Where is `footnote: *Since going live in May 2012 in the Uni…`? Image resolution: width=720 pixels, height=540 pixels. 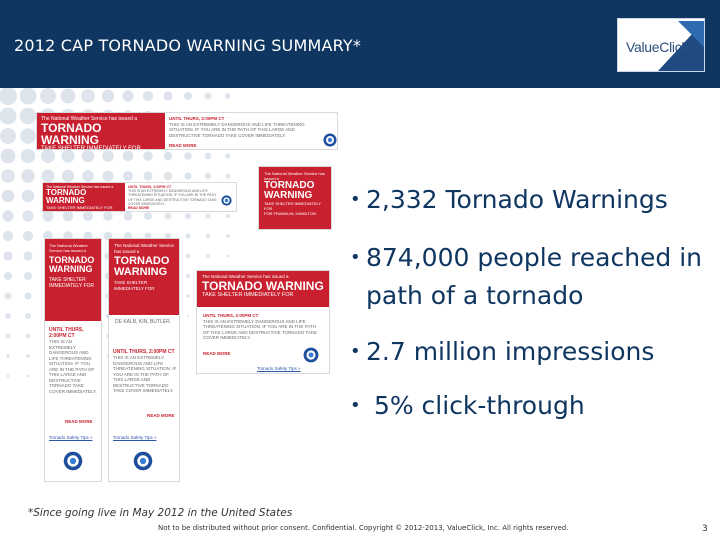
footnote: *Since going live in May 2012 in the Uni… is located at coordinates (160, 513).